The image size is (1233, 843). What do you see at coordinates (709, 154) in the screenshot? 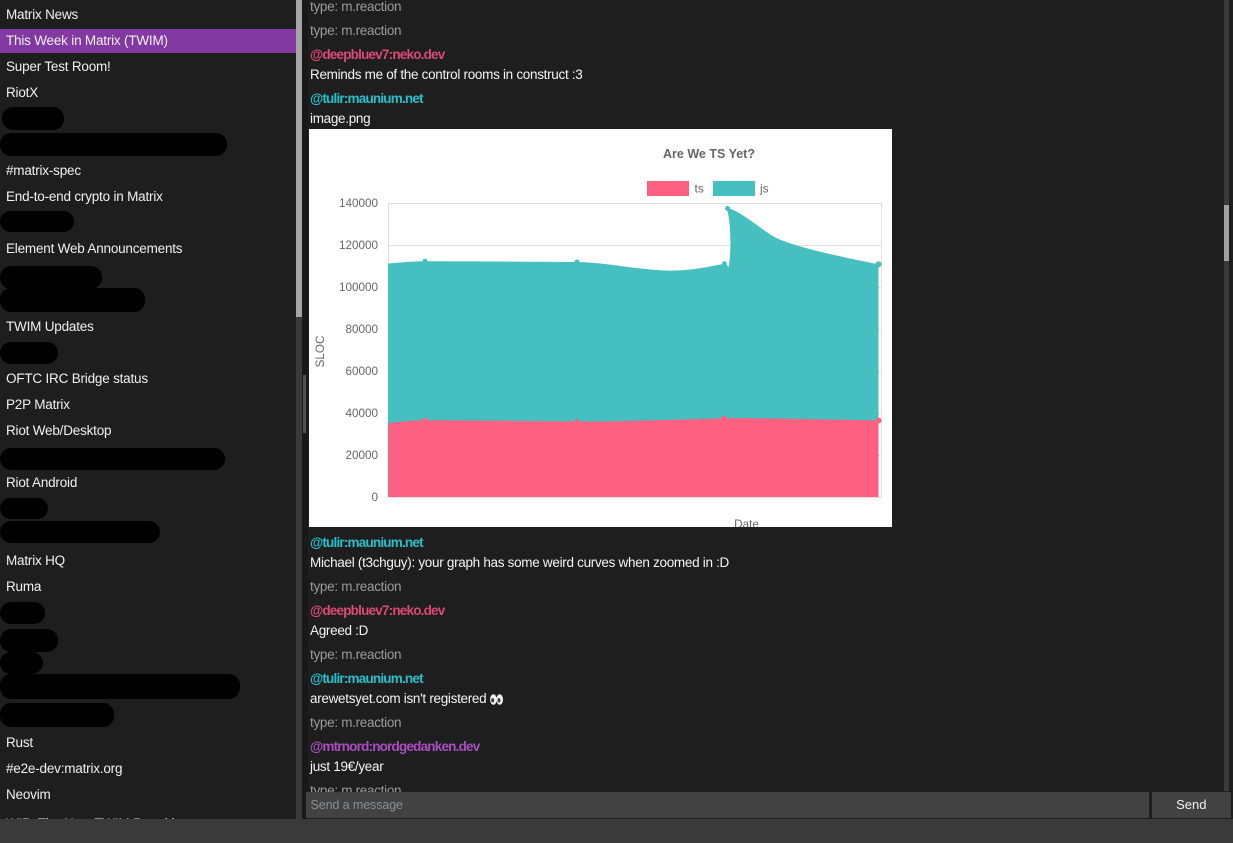
I see `svg-text: Are We TS Yet?` at bounding box center [709, 154].